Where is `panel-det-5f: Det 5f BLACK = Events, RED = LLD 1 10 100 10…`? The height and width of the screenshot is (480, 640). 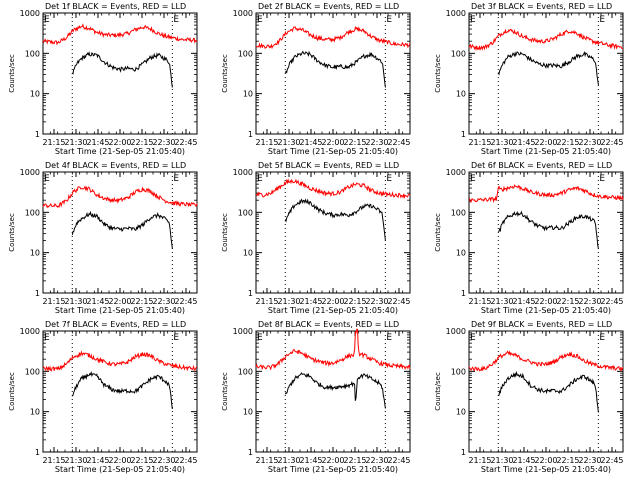
panel-det-5f: Det 5f BLACK = Events, RED = LLD 1 10 100 10… is located at coordinates (316, 238).